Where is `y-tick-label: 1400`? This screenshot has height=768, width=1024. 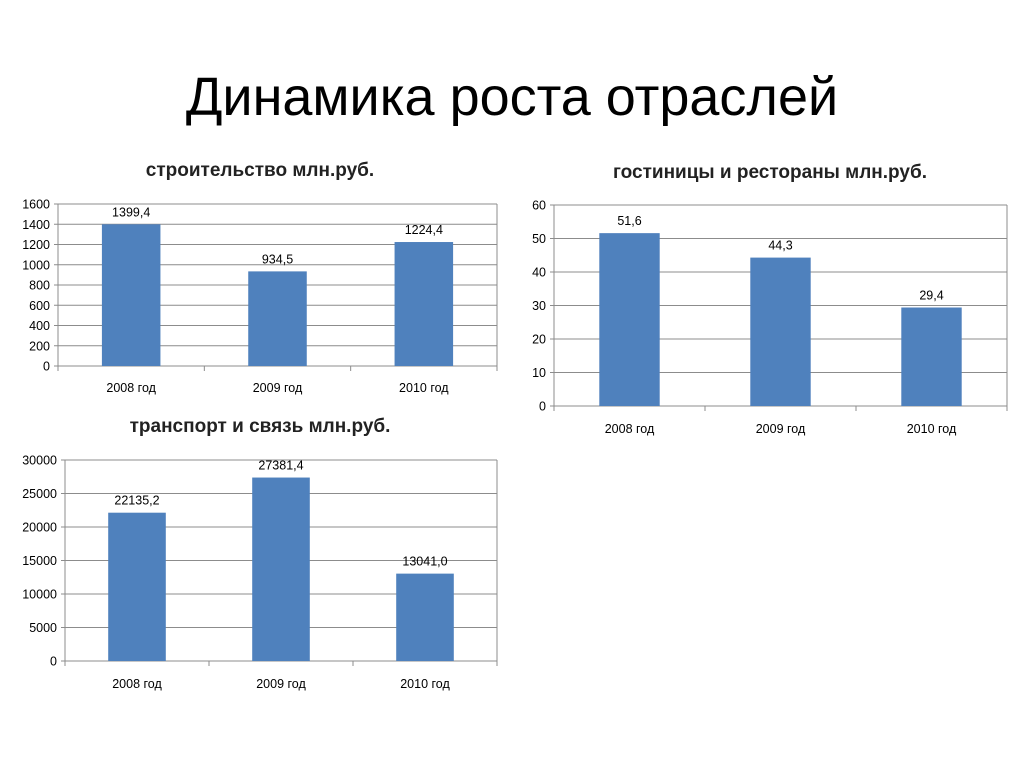 y-tick-label: 1400 is located at coordinates (36, 225).